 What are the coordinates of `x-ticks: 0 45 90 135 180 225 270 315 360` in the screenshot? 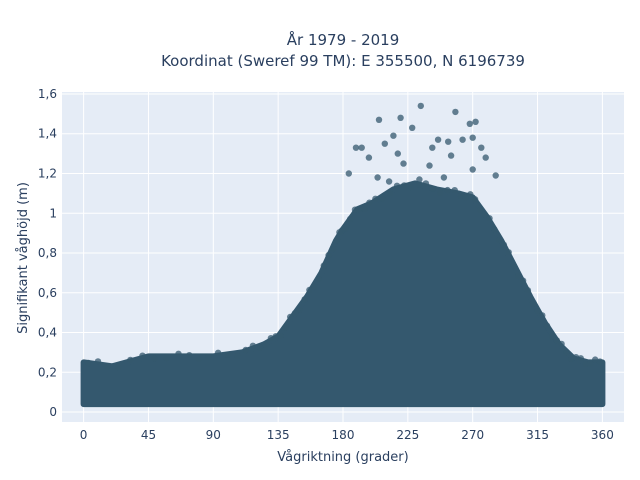 It's located at (347, 435).